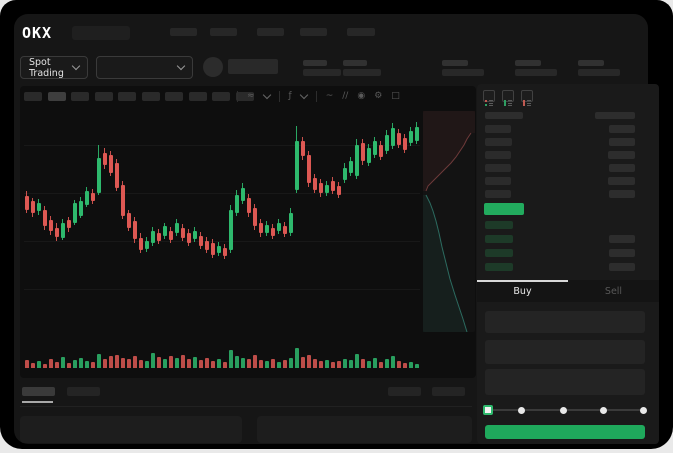 Image resolution: width=673 pixels, height=453 pixels. I want to click on indicators-icon: ƒ, so click(290, 96).